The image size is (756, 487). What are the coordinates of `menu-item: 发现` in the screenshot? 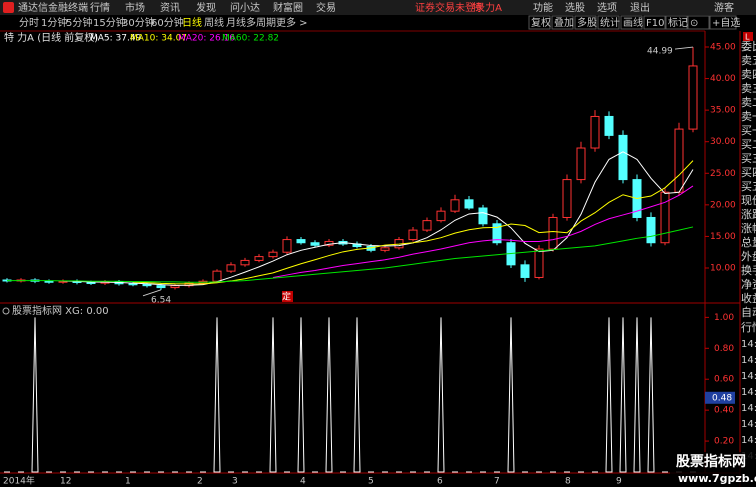 It's located at (206, 7).